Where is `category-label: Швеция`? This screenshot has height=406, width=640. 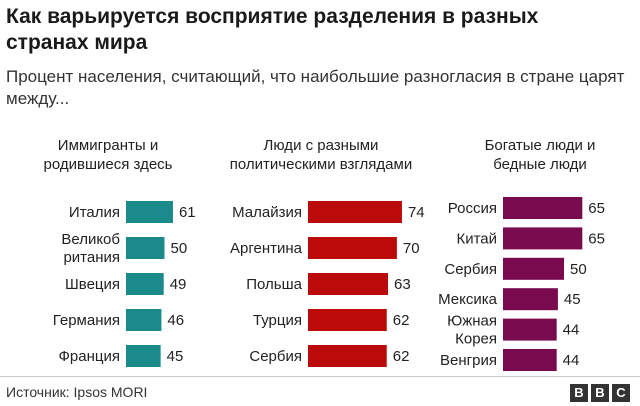 category-label: Швеция is located at coordinates (92, 284).